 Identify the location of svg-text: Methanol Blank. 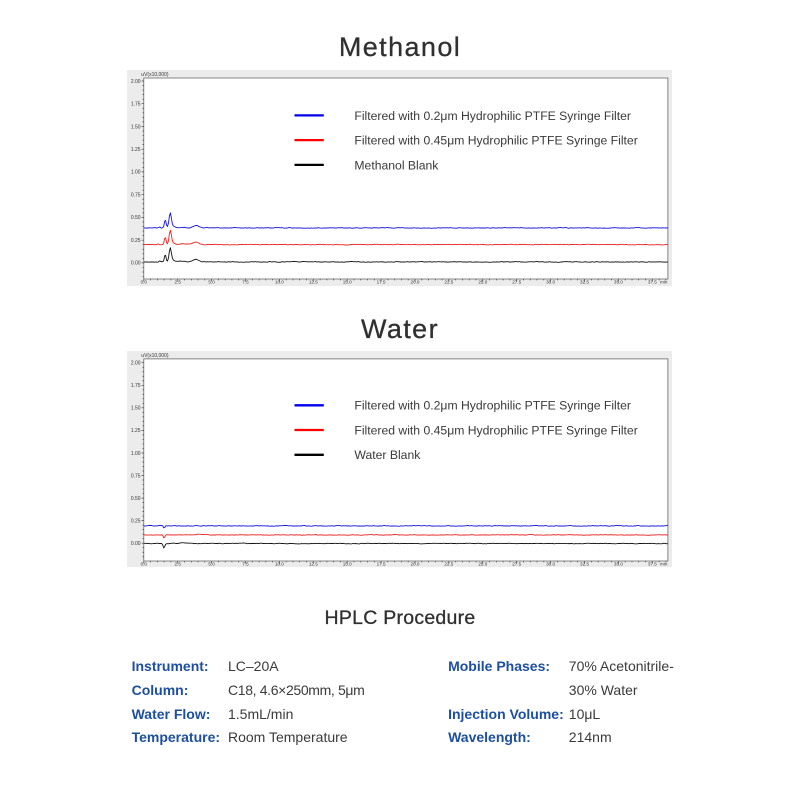
(396, 165).